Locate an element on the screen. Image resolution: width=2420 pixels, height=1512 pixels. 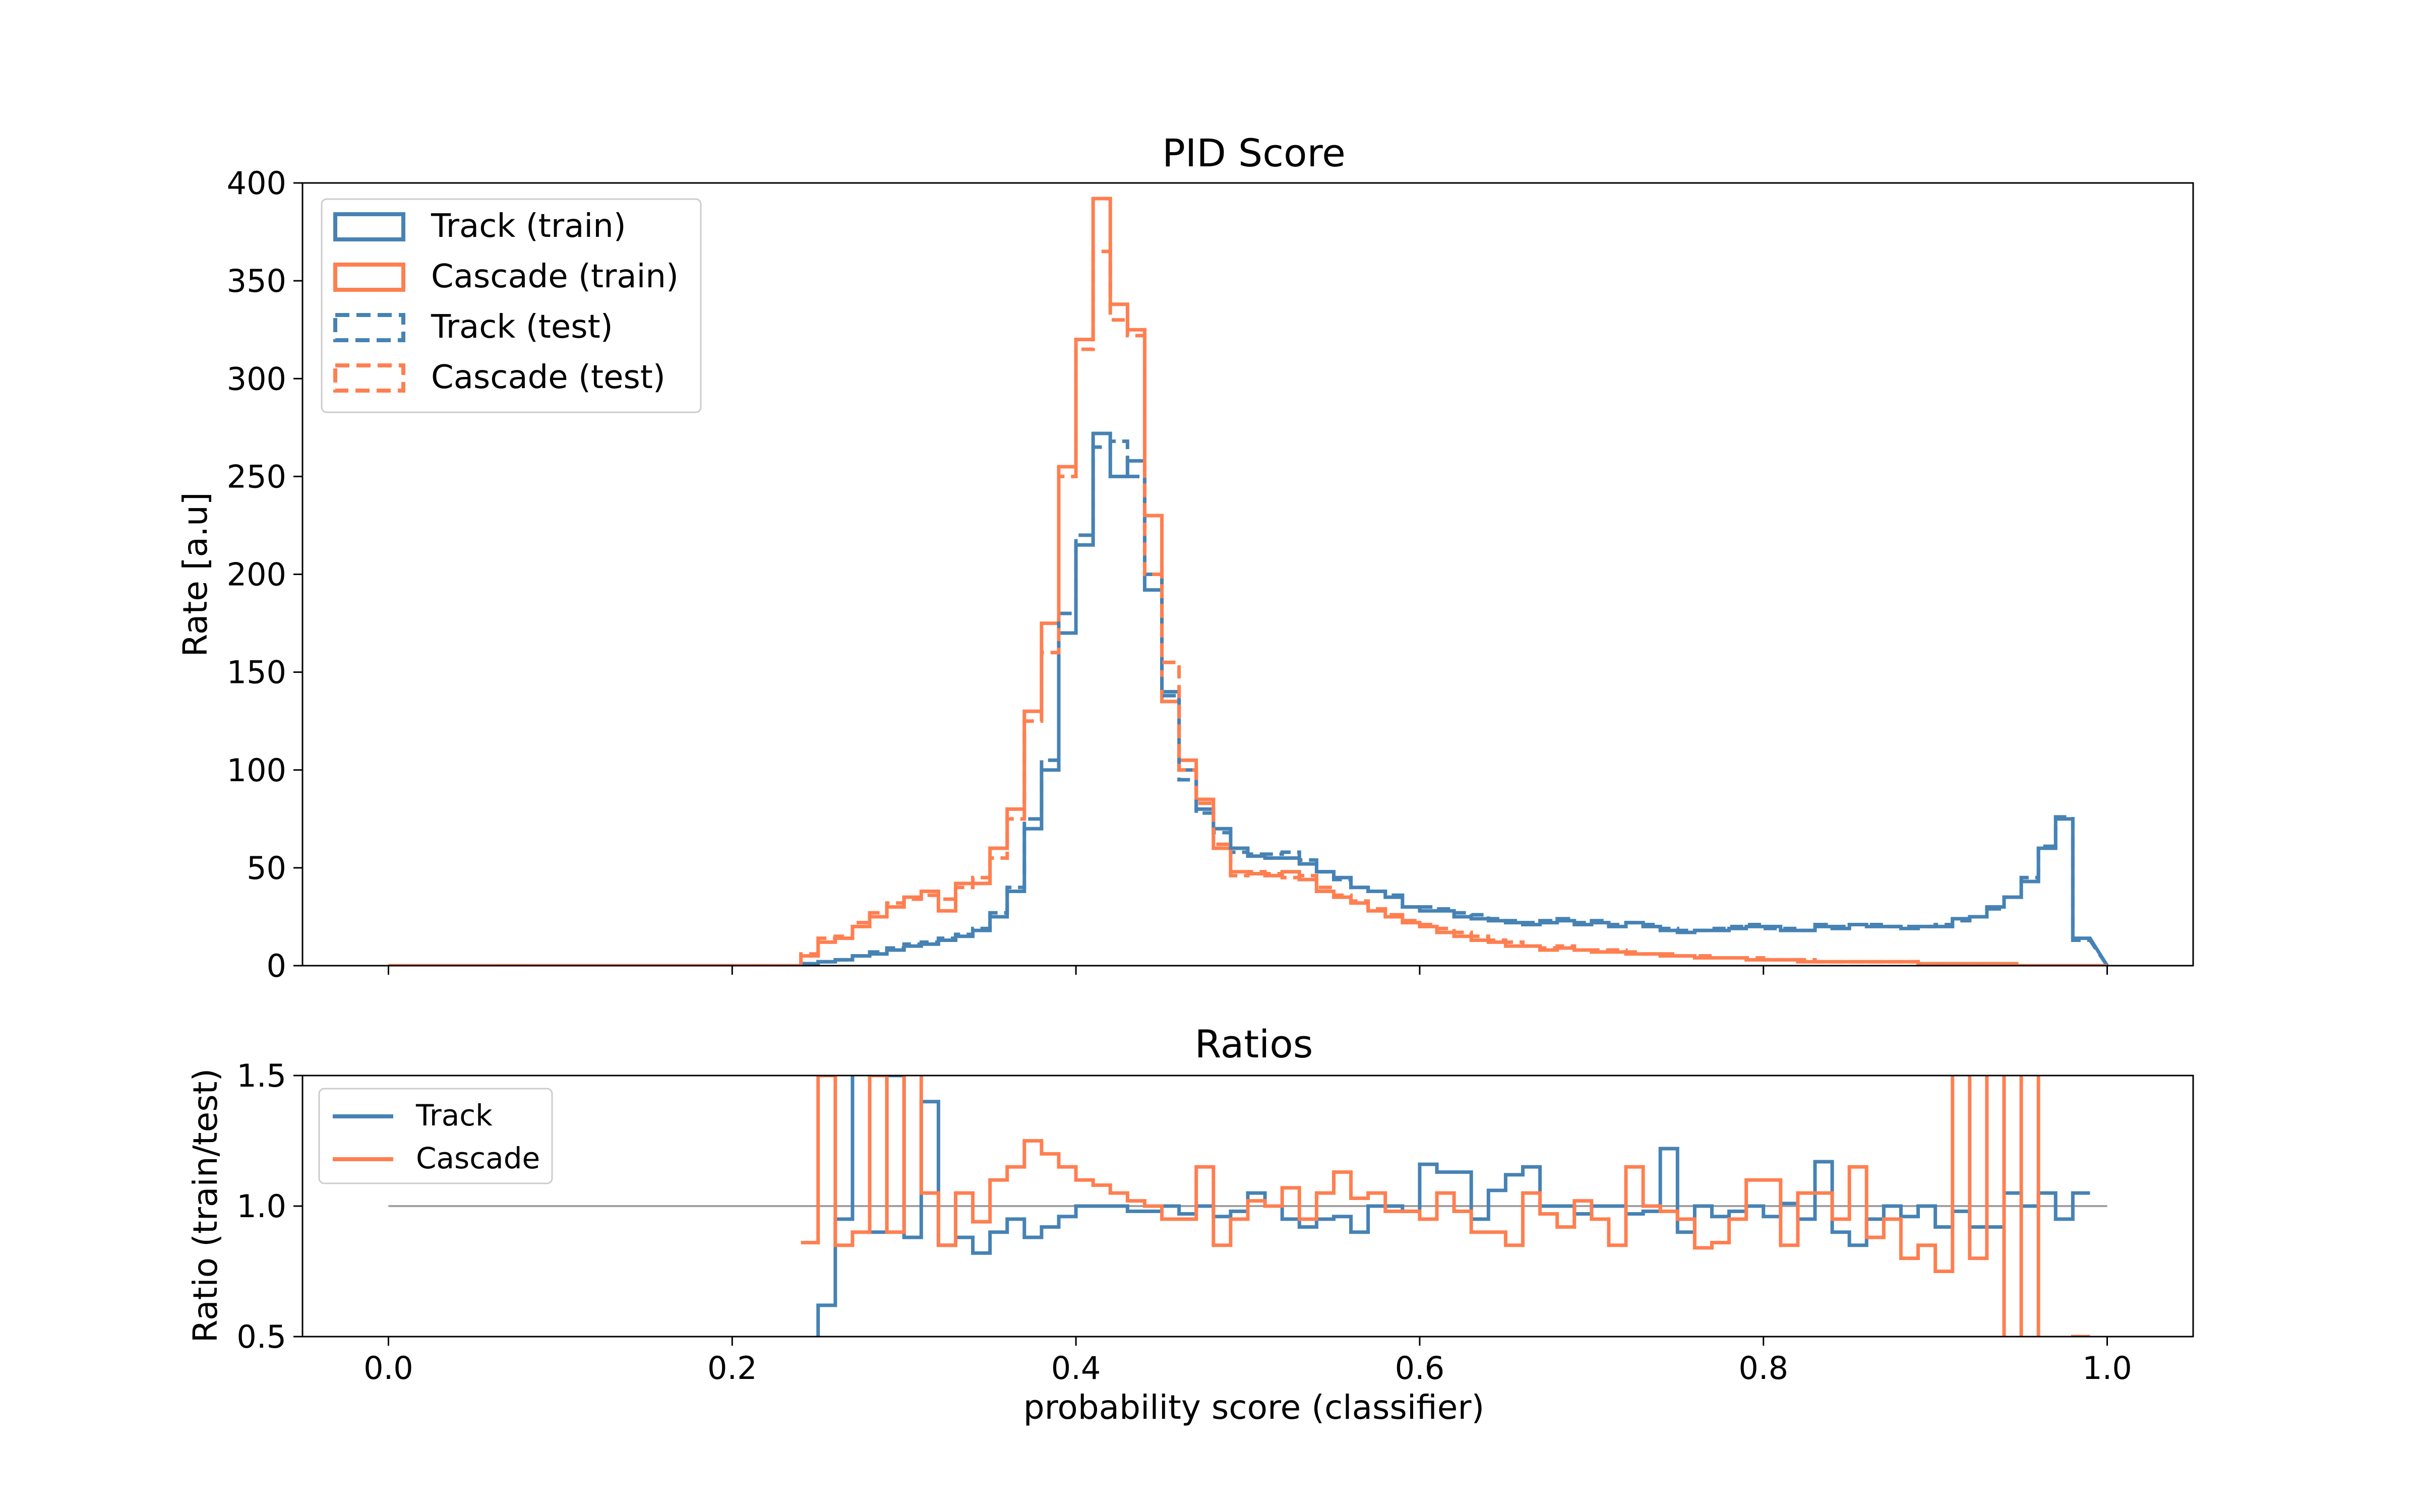
legend-entry-track-test: Track (test) is located at coordinates (473, 327).